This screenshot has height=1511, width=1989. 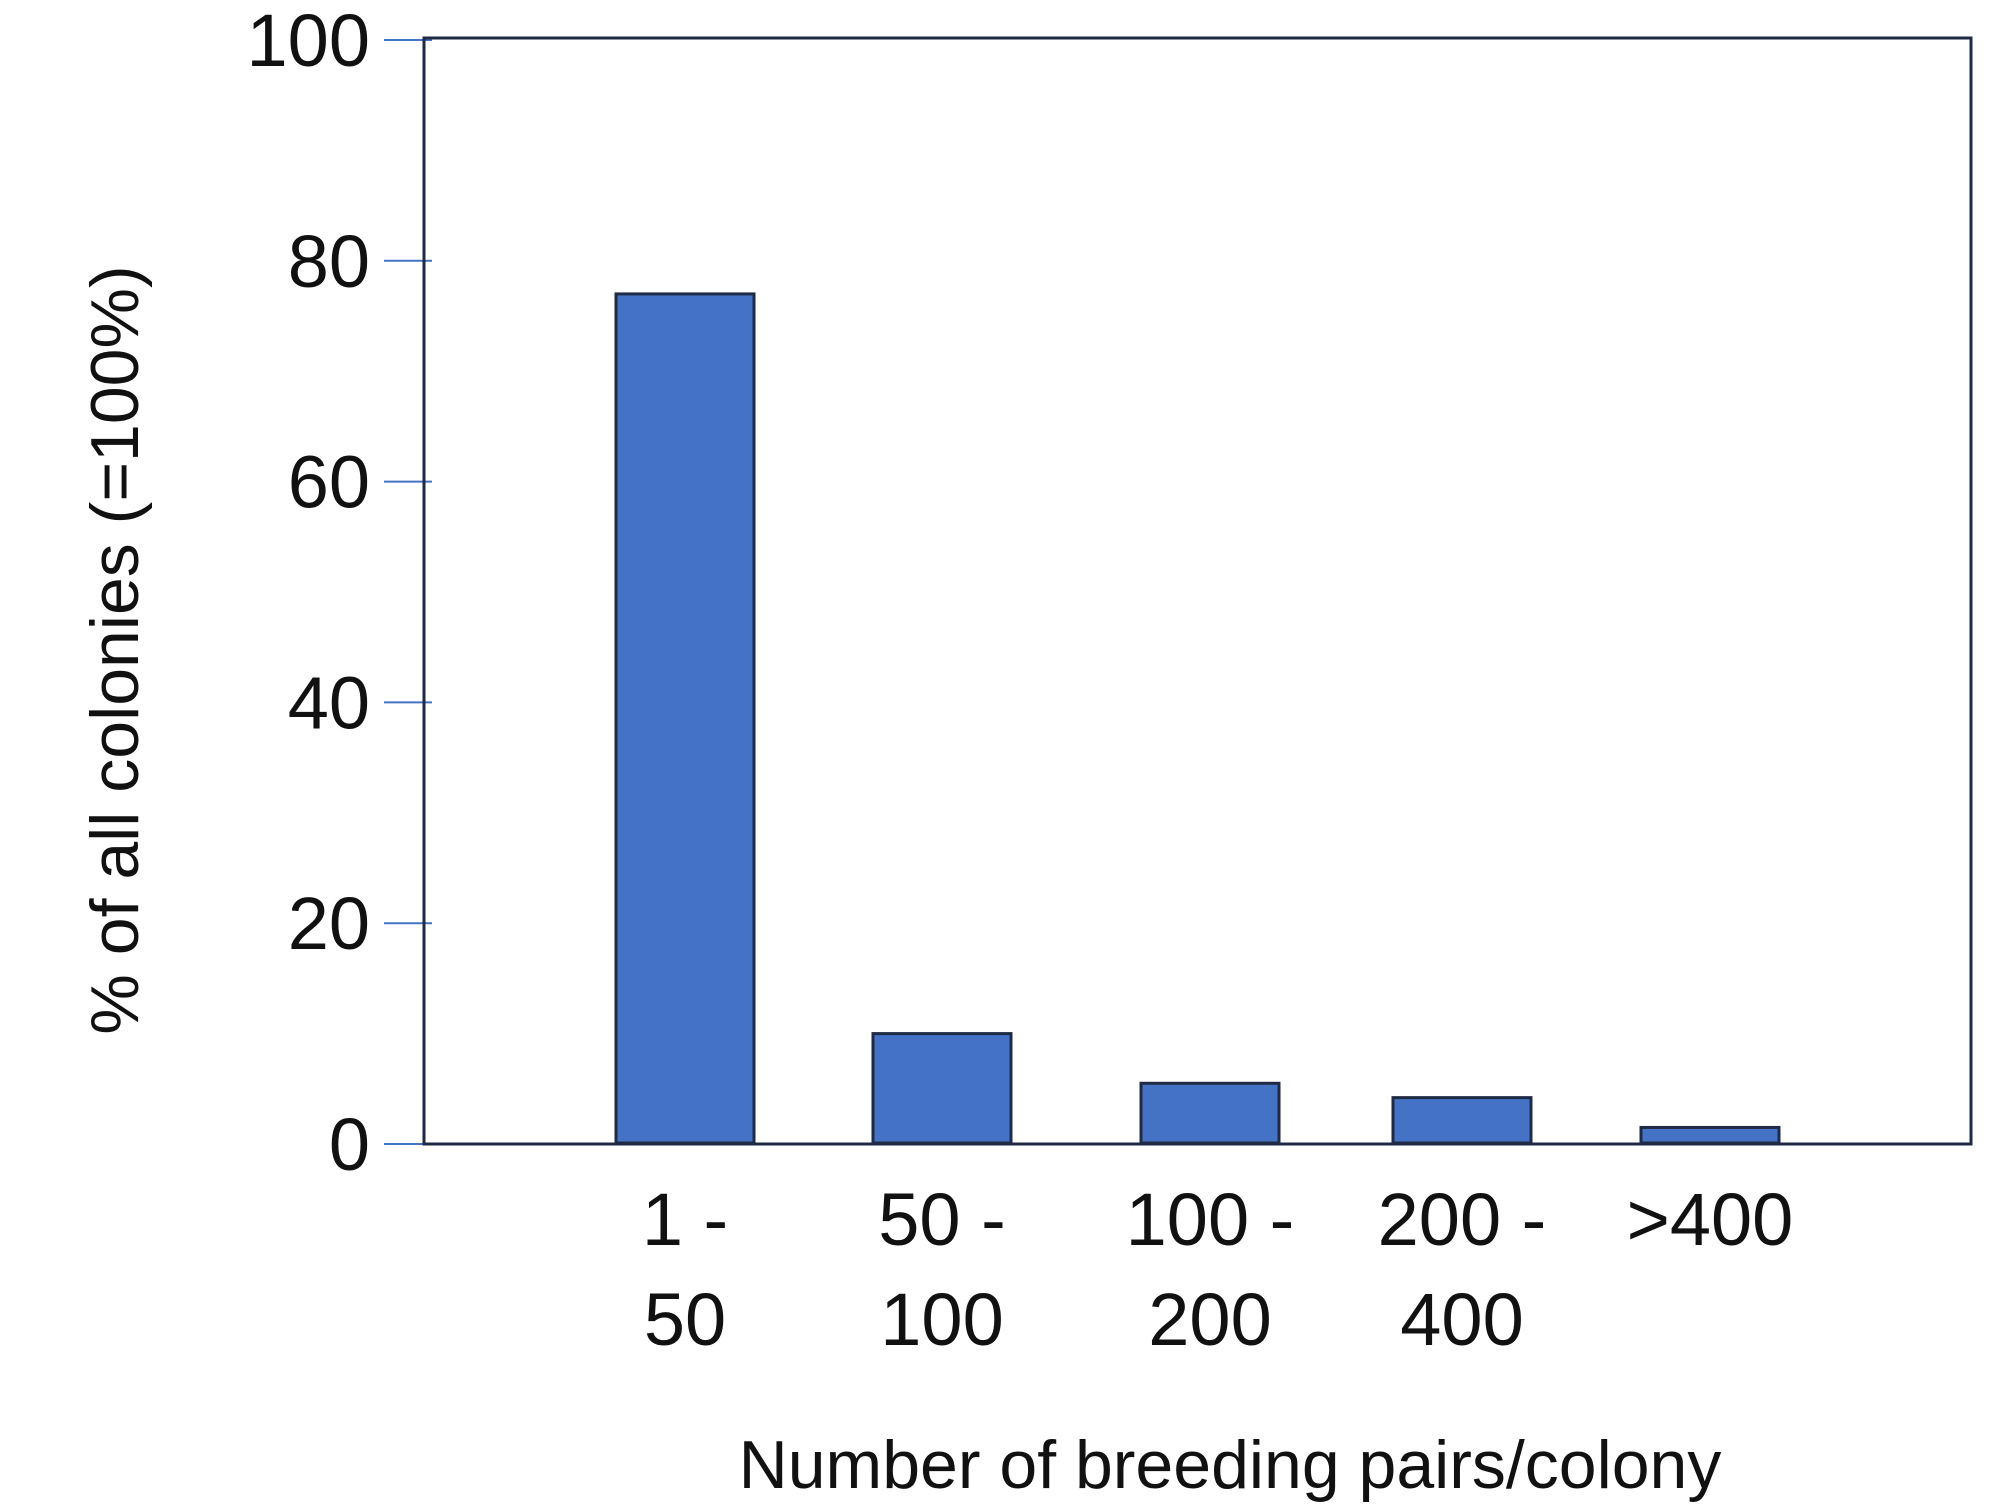 What do you see at coordinates (115, 649) in the screenshot?
I see `y-axis-label: % of all colonies (=100%)` at bounding box center [115, 649].